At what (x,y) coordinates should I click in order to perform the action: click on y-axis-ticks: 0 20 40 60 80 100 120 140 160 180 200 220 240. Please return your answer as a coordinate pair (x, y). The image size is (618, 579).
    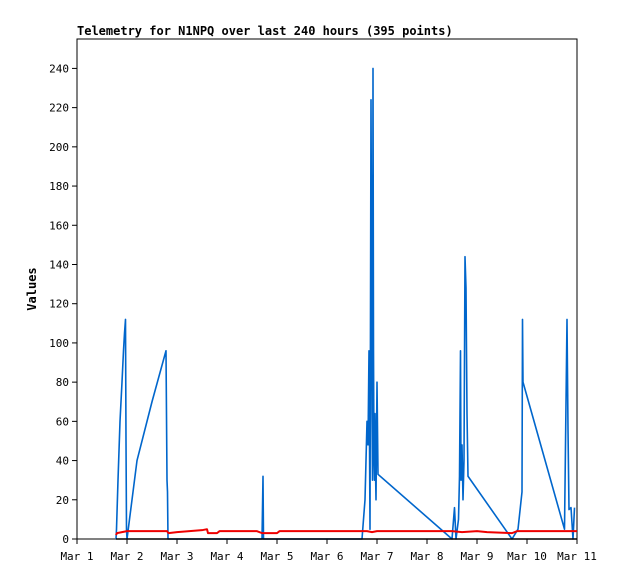
    Looking at the image, I should click on (63, 304).